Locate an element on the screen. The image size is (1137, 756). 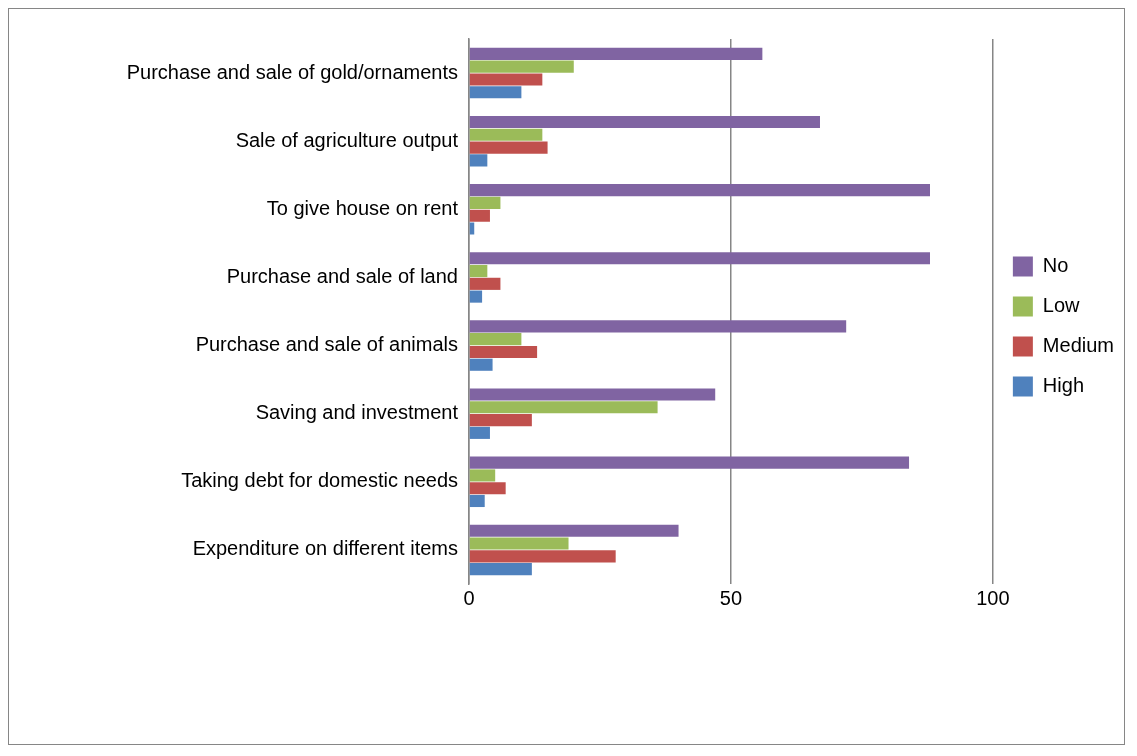
x-tick-label: 0 is located at coordinates (469, 597).